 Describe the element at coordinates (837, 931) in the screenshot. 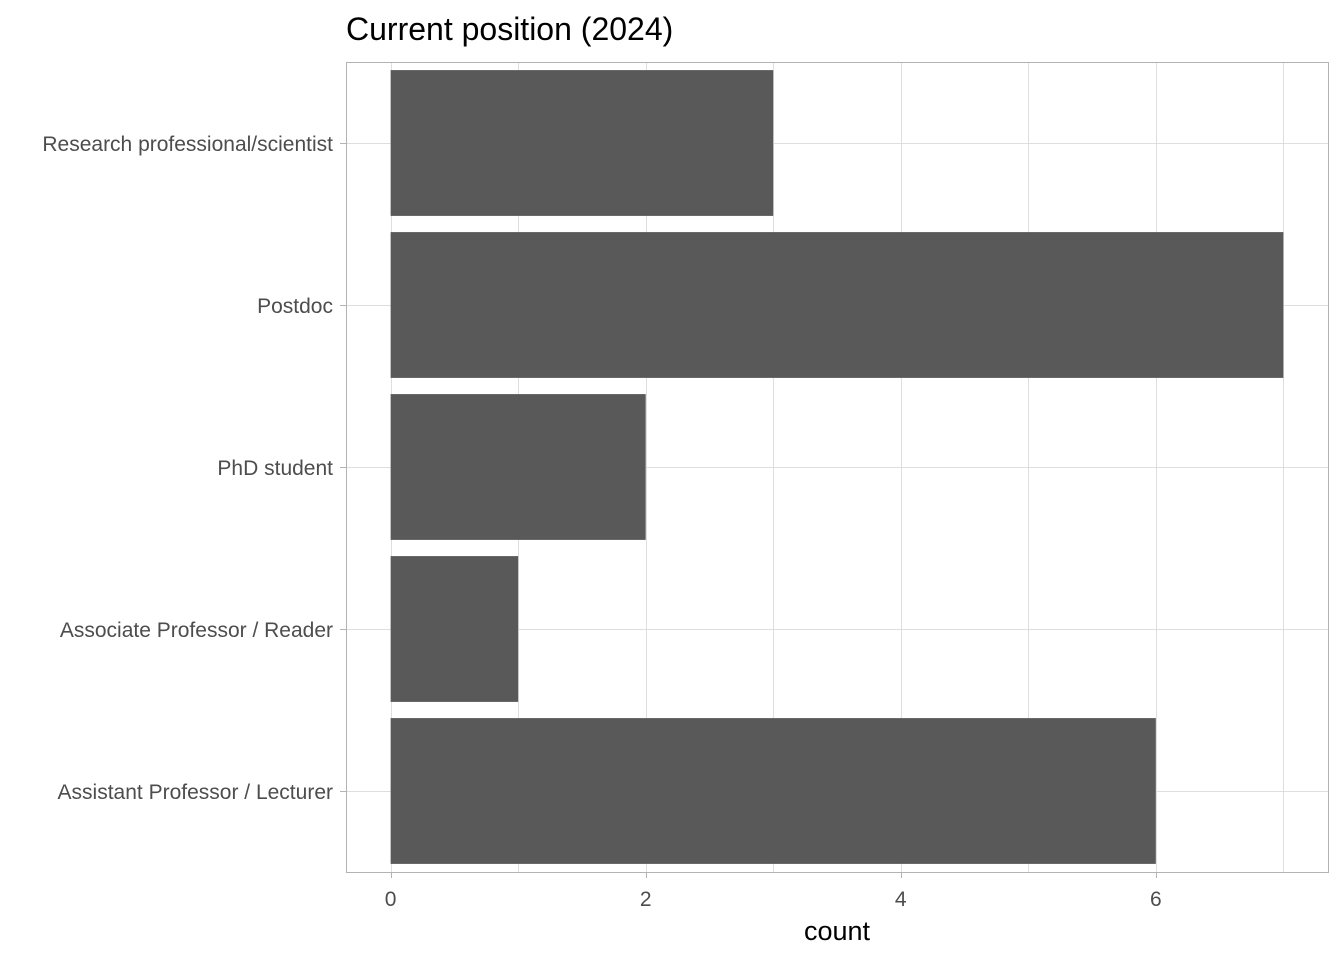

I see `x-axis-title: count` at that location.